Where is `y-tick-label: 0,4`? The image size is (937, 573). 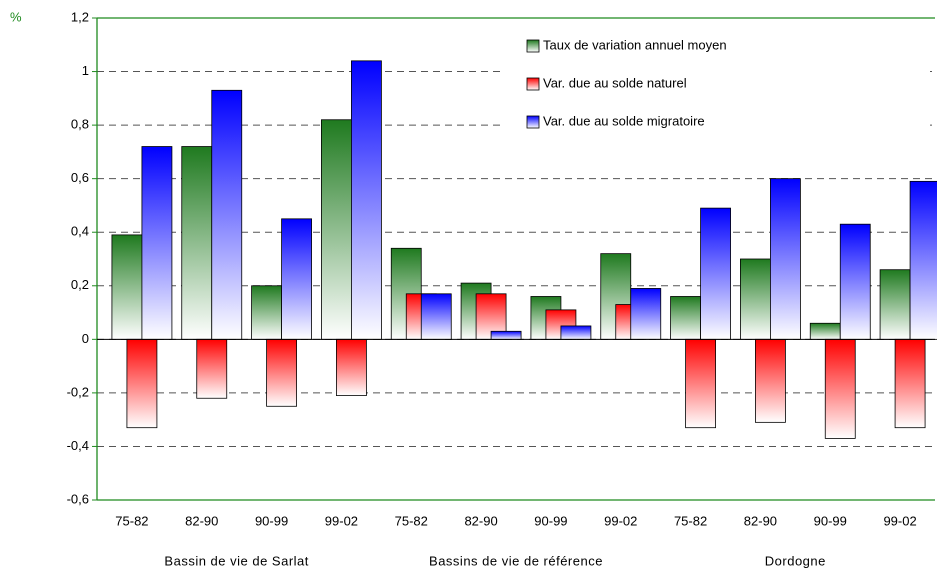
y-tick-label: 0,4 is located at coordinates (80, 231).